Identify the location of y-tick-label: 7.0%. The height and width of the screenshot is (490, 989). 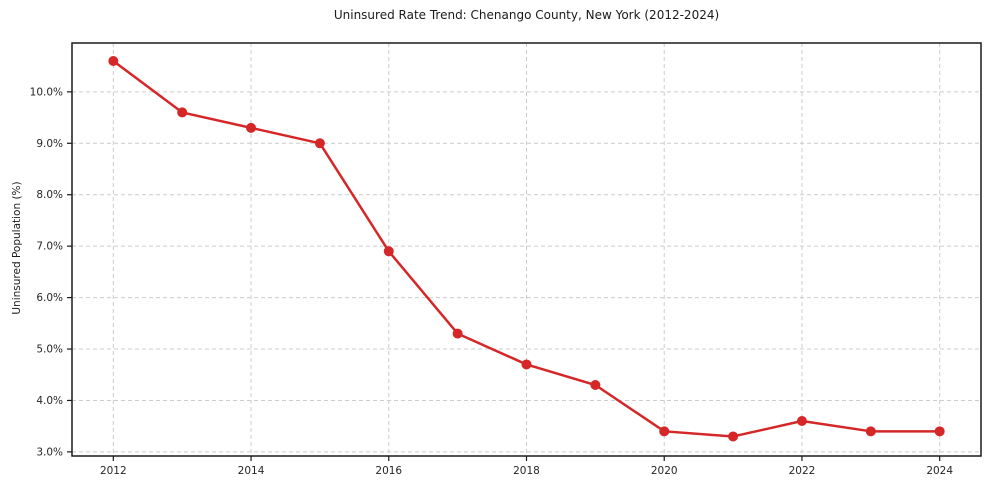
(49, 247).